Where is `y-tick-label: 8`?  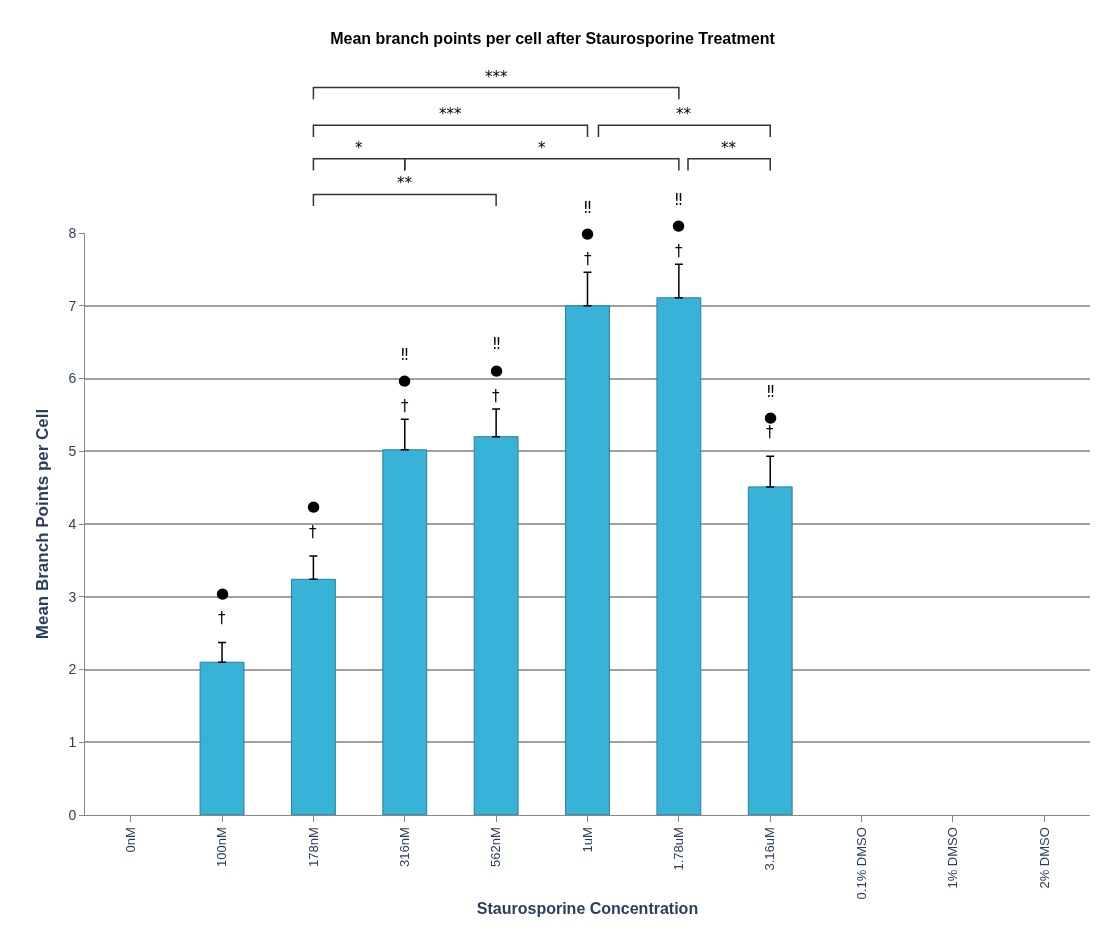
y-tick-label: 8 is located at coordinates (72, 232).